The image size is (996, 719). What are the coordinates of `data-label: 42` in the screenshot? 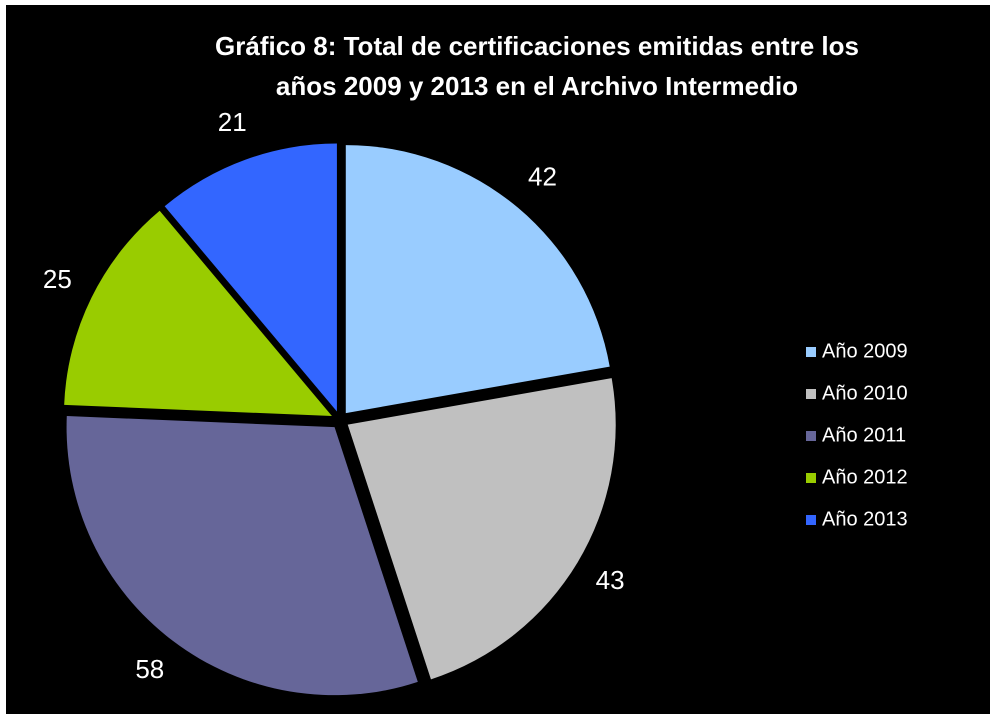 It's located at (542, 177).